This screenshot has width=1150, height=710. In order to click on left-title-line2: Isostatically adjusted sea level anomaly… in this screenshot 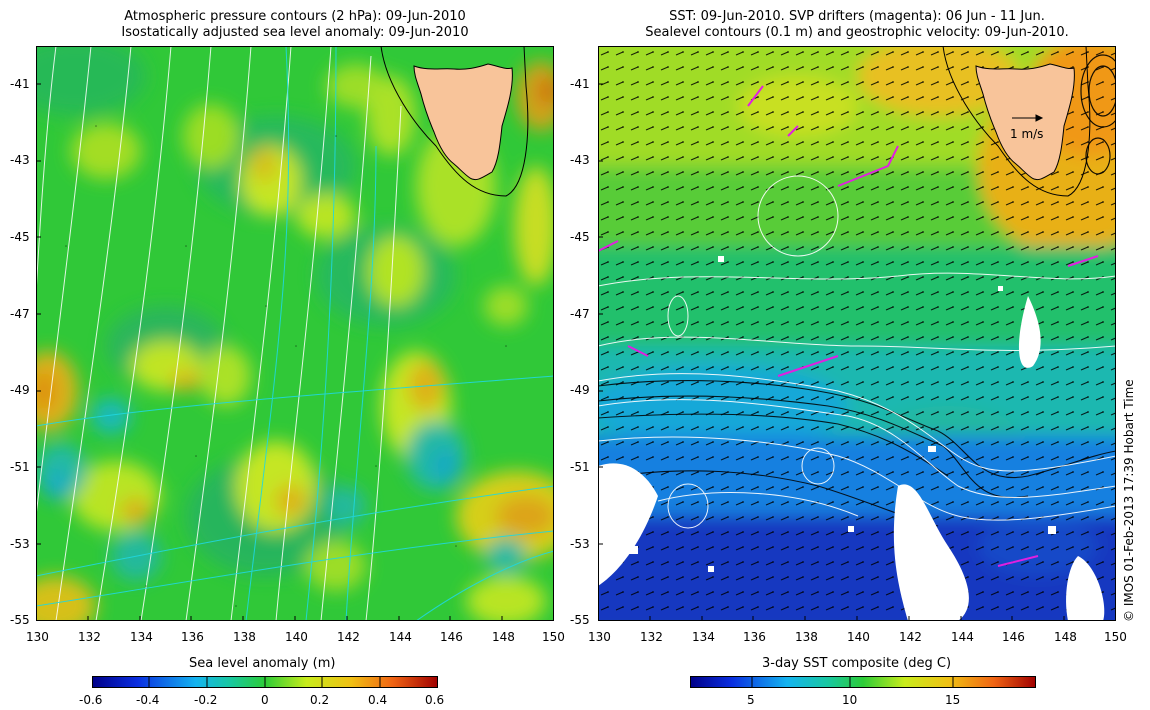, I will do `click(295, 32)`.